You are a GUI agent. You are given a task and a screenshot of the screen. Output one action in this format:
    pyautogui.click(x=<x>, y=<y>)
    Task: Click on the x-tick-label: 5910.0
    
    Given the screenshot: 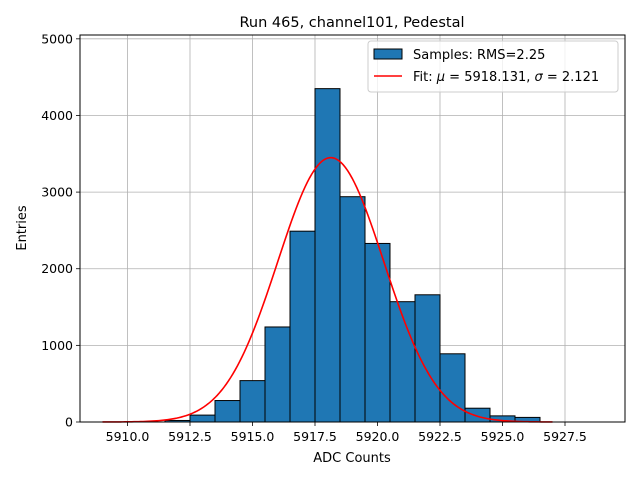 What is the action you would take?
    pyautogui.click(x=128, y=436)
    